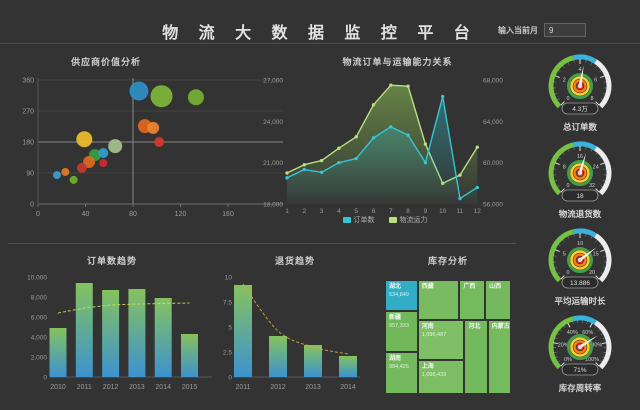 This screenshot has height=410, width=640. What do you see at coordinates (401, 372) in the screenshot?
I see `treemap-block-湖南: 湖南 984,425` at bounding box center [401, 372].